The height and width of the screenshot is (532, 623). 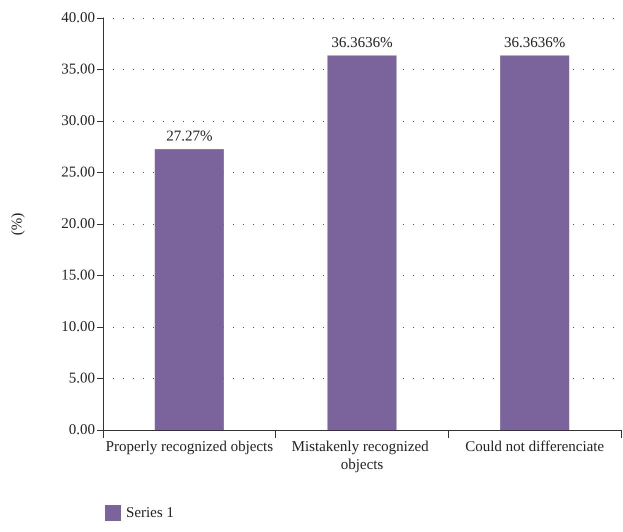 What do you see at coordinates (78, 172) in the screenshot?
I see `y-tick-label: 25.00` at bounding box center [78, 172].